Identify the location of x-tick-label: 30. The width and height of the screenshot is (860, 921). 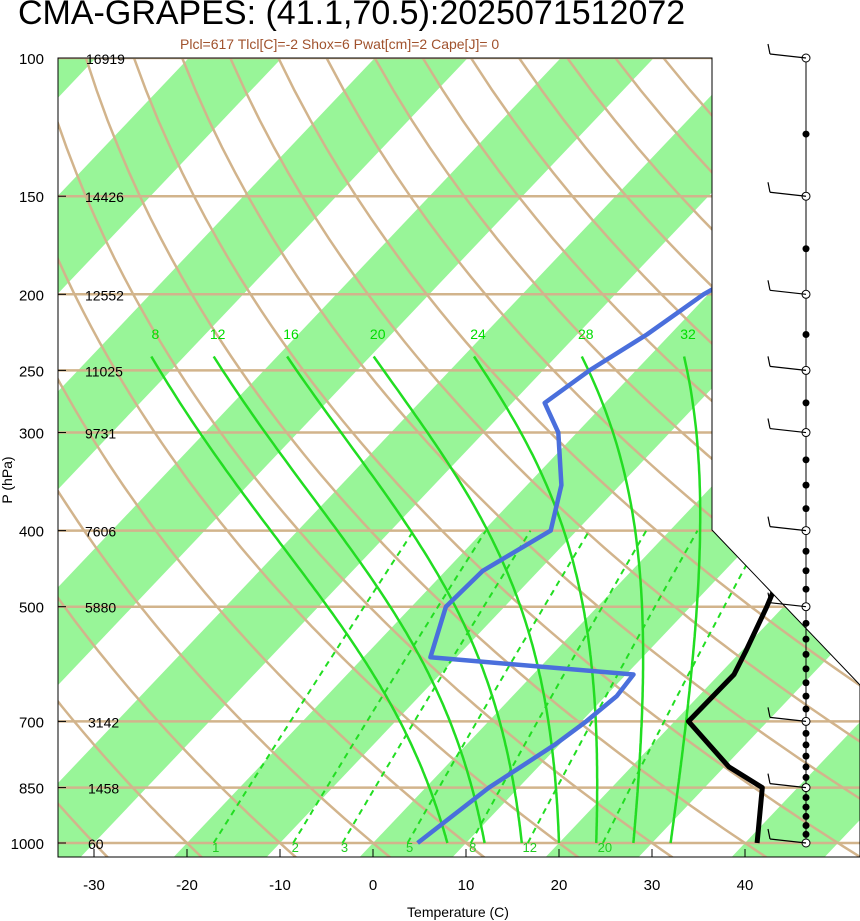
(652, 885).